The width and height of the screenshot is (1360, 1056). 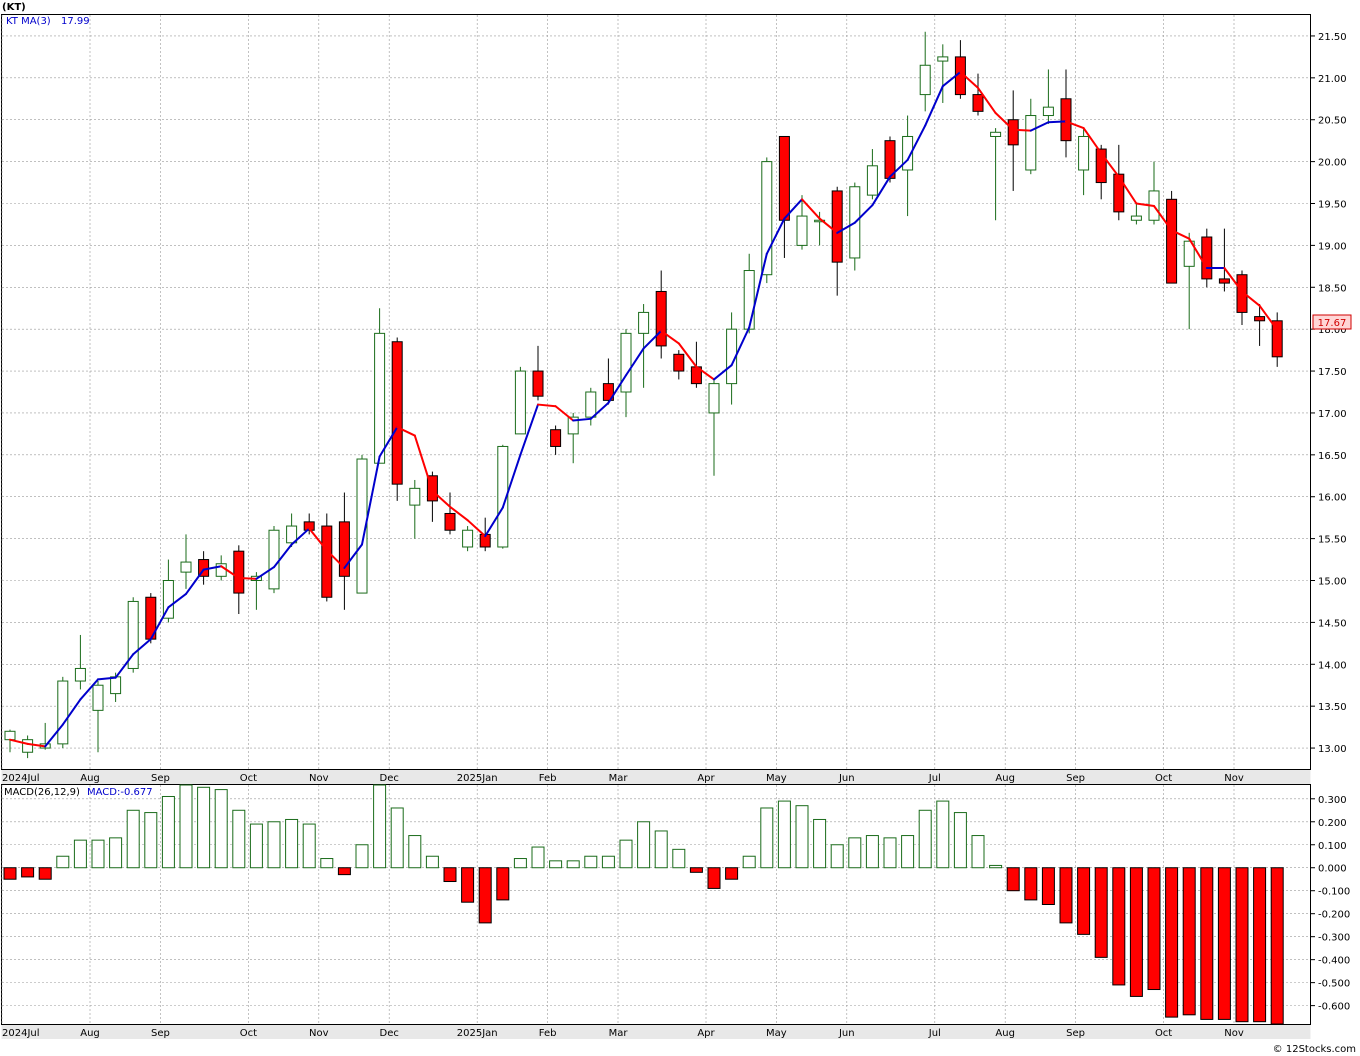 I want to click on macd-tick-label: -0.100, so click(x=1334, y=892).